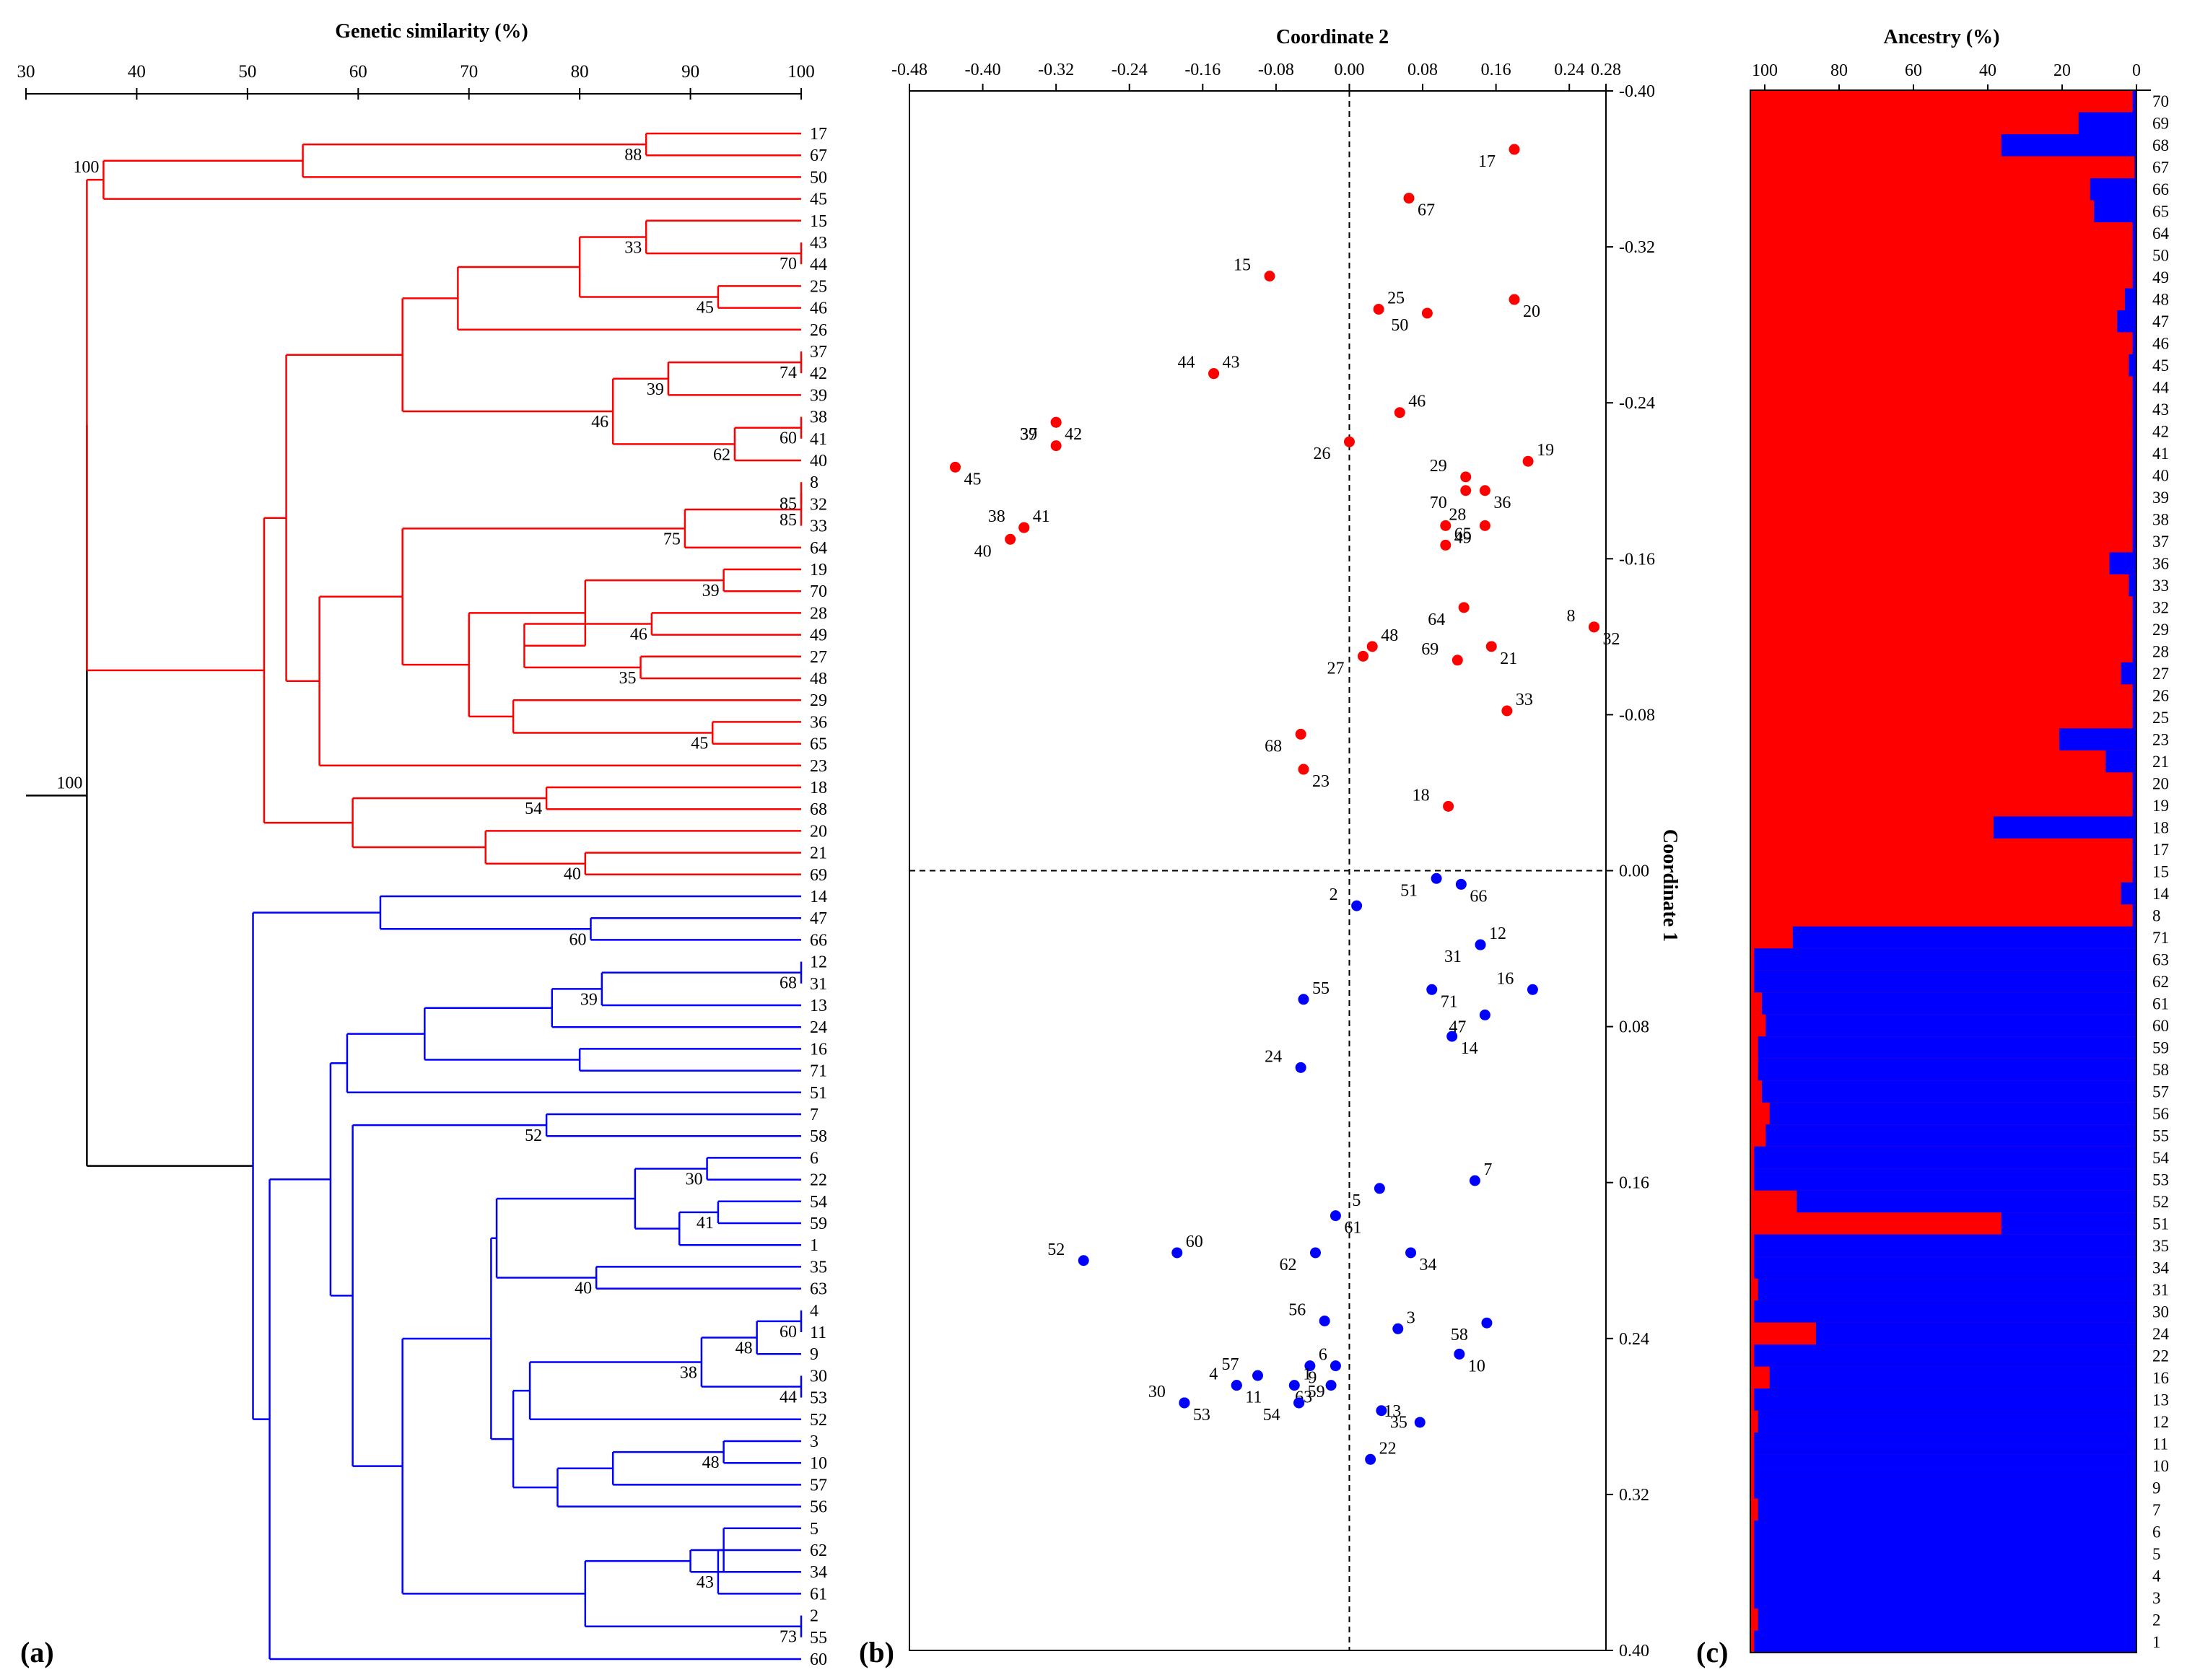  What do you see at coordinates (2160, 520) in the screenshot?
I see `ancestry-sample-label: 38` at bounding box center [2160, 520].